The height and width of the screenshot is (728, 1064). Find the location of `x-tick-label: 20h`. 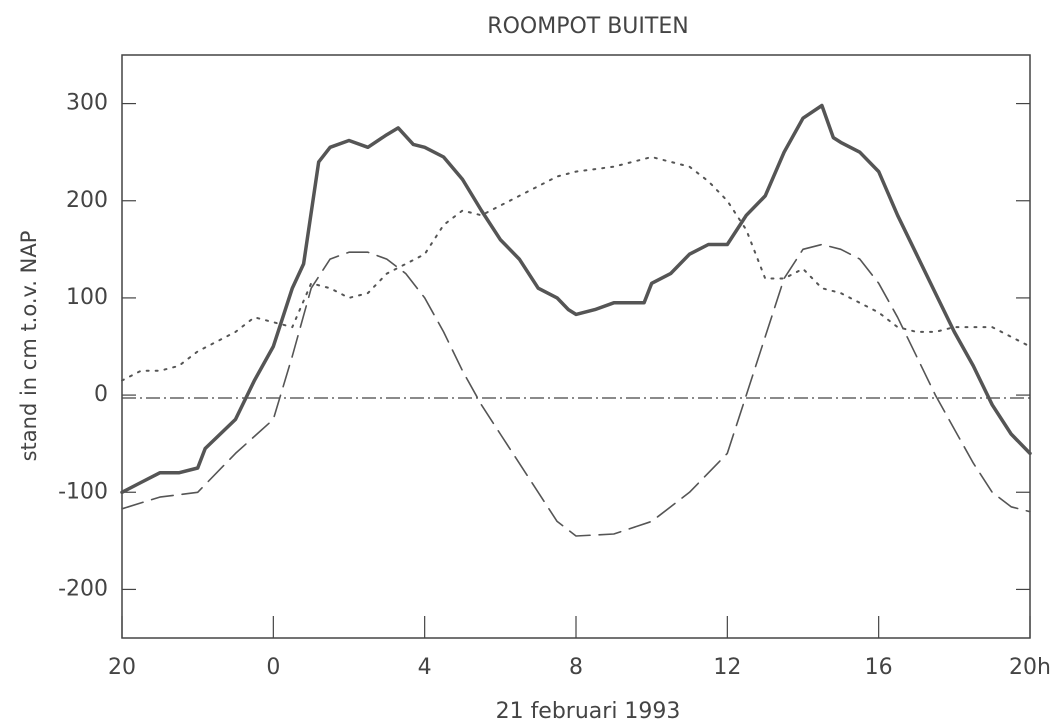

x-tick-label: 20h is located at coordinates (1030, 667).